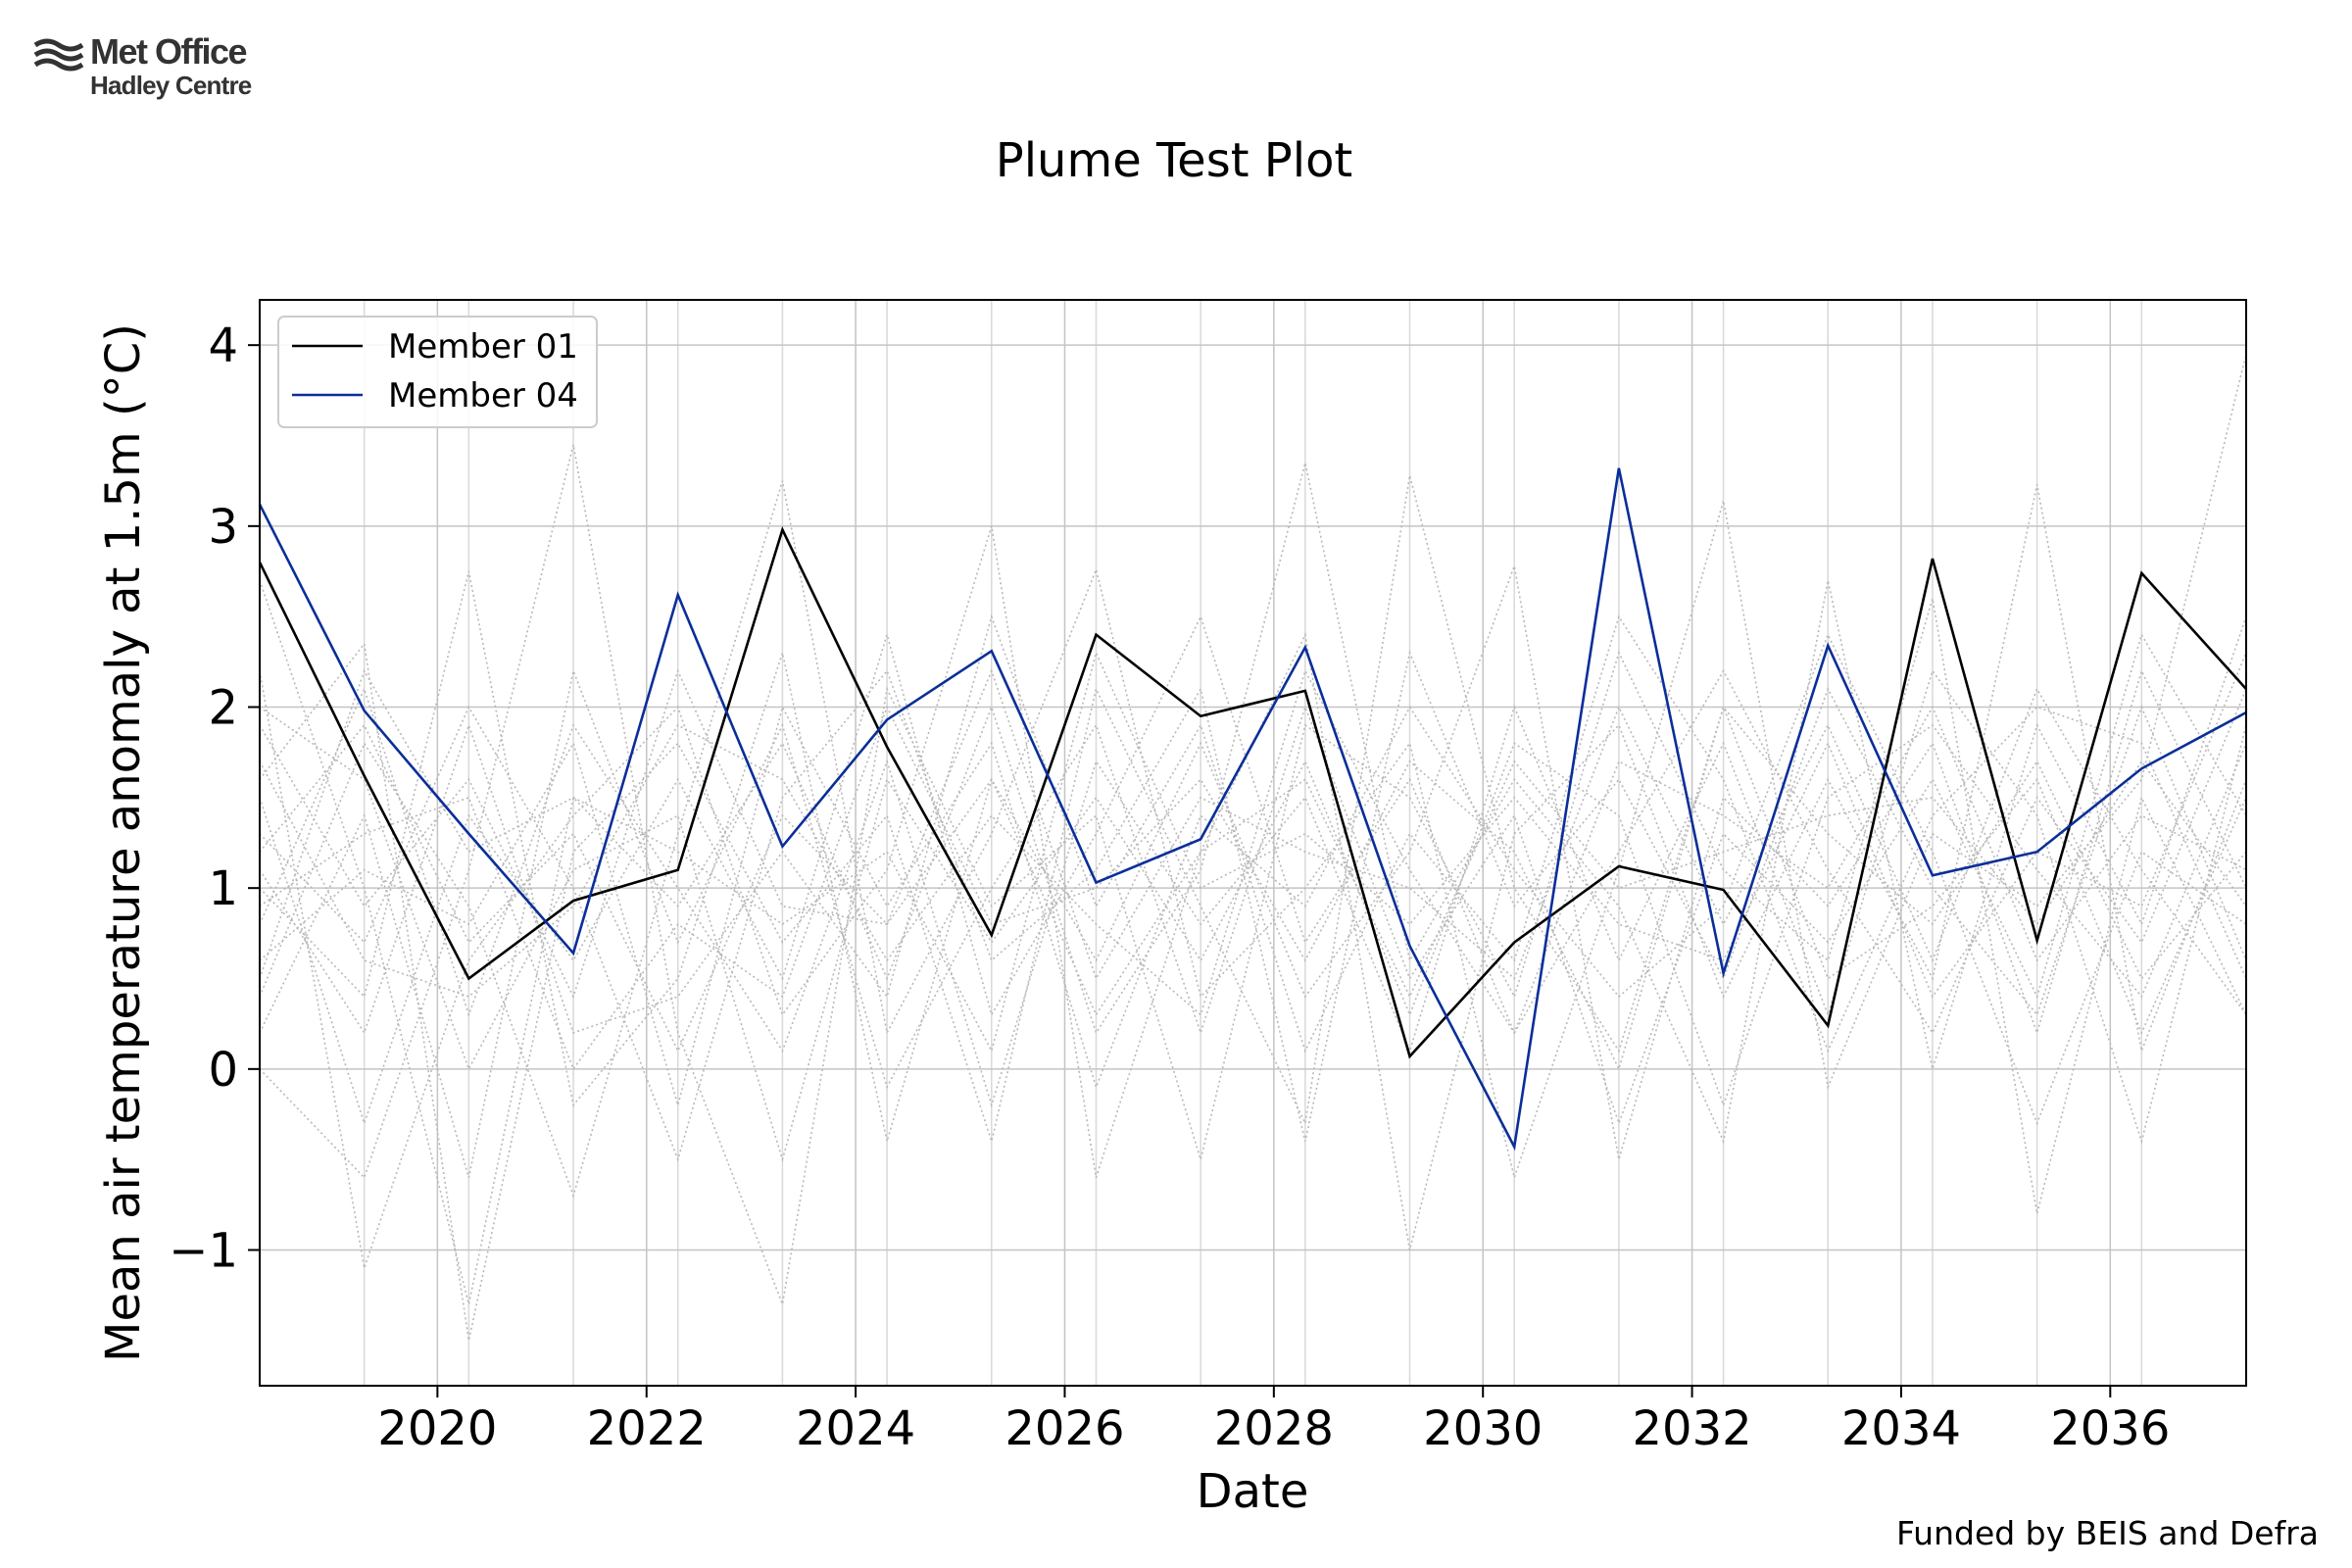 This screenshot has width=2352, height=1568. What do you see at coordinates (223, 527) in the screenshot?
I see `y-tick-label-4: 3` at bounding box center [223, 527].